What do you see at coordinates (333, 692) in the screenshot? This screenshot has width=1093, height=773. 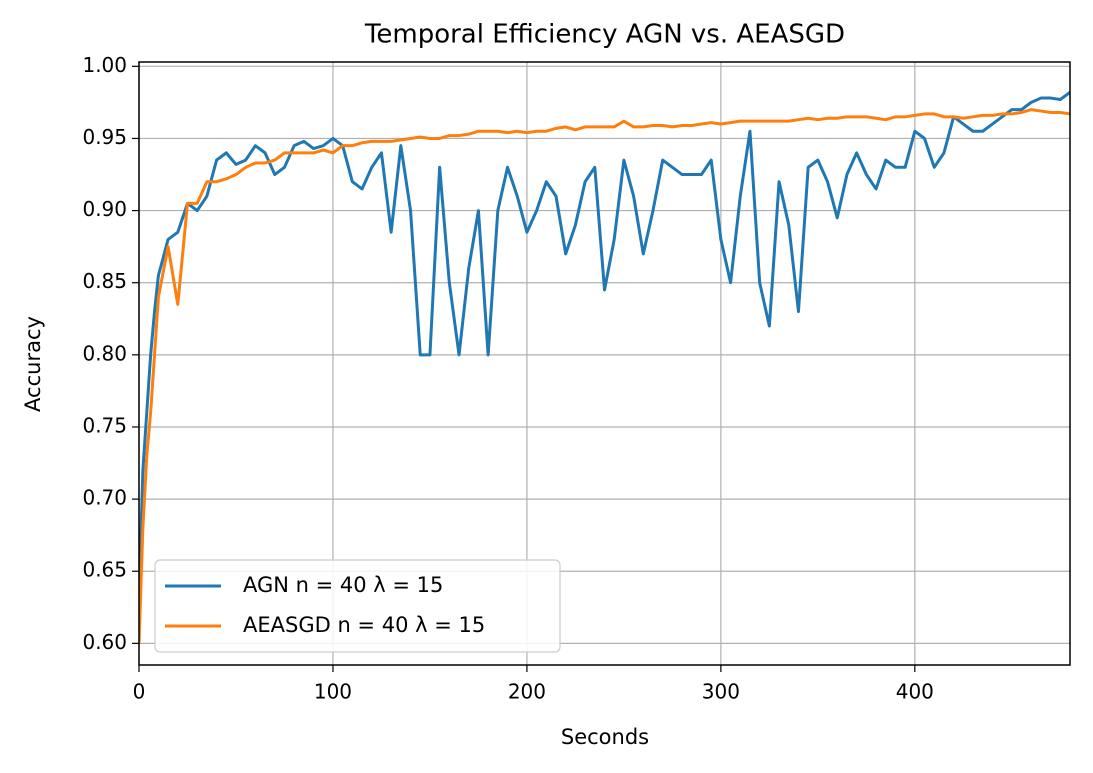 I see `x-tick-label: 100` at bounding box center [333, 692].